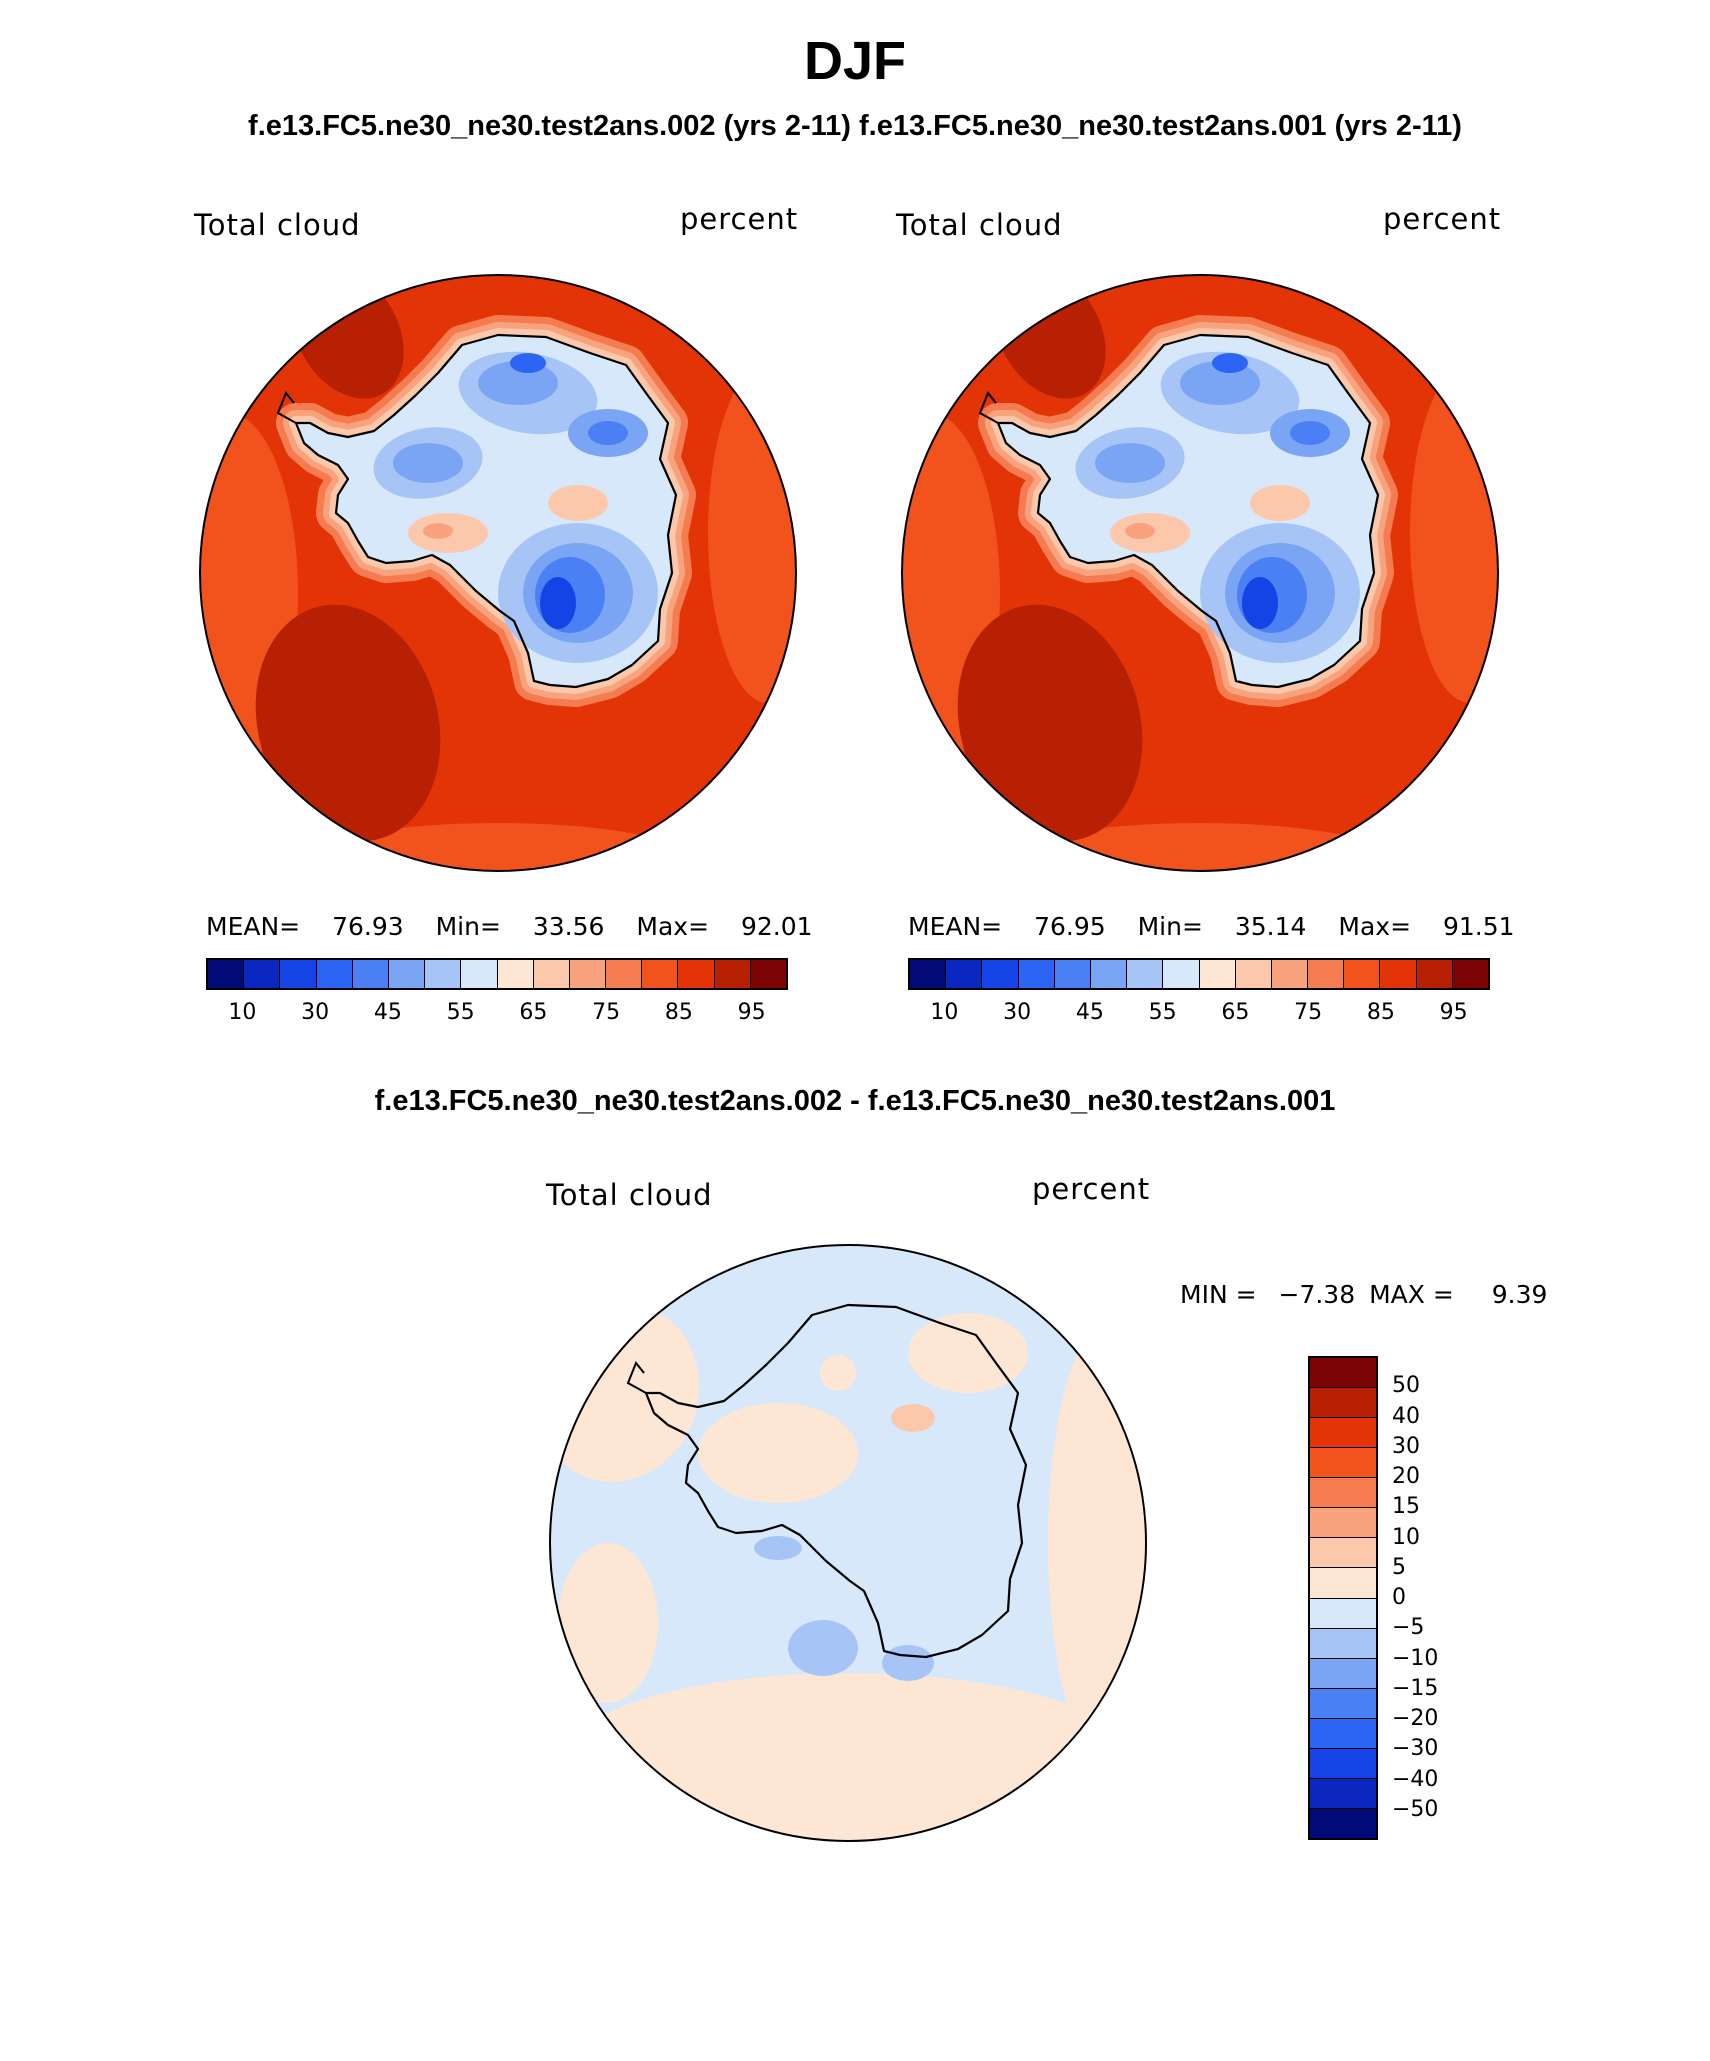 Image resolution: width=1710 pixels, height=2061 pixels. What do you see at coordinates (509, 926) in the screenshot?
I see `panel1-stats: MEAN= 76.93 Min= 33.56 Max= 92.01` at bounding box center [509, 926].